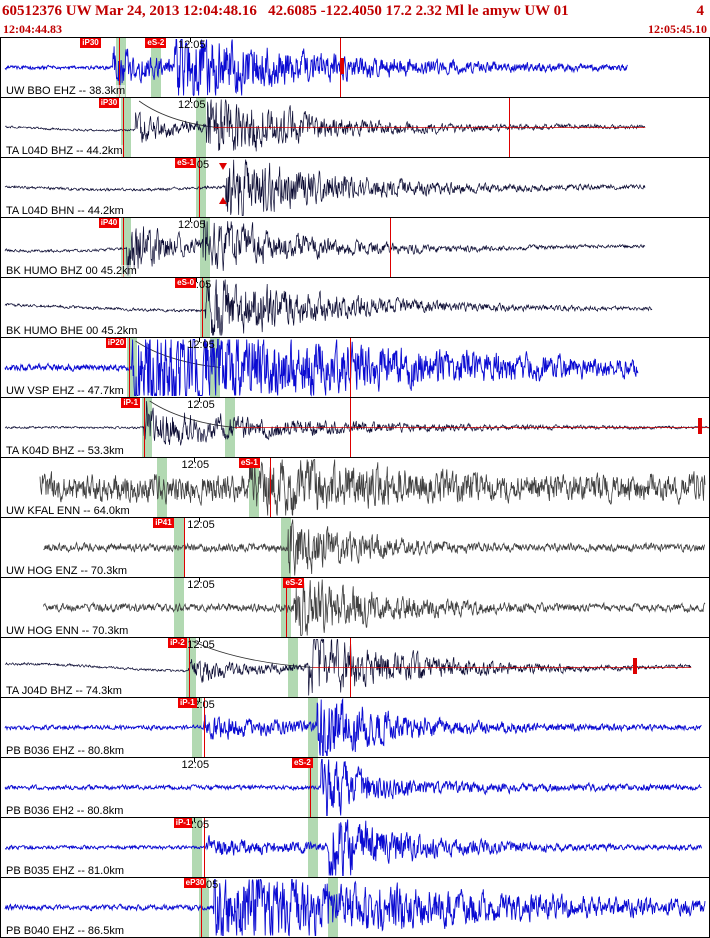 This screenshot has width=710, height=938. I want to click on event-flag-count: 4, so click(700, 11).